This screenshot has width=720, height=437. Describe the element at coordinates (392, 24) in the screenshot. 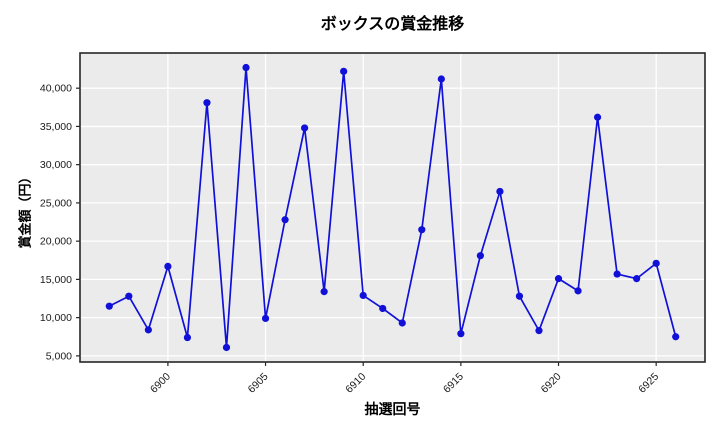

I see `chart-title: ボックスの賞金推移` at that location.